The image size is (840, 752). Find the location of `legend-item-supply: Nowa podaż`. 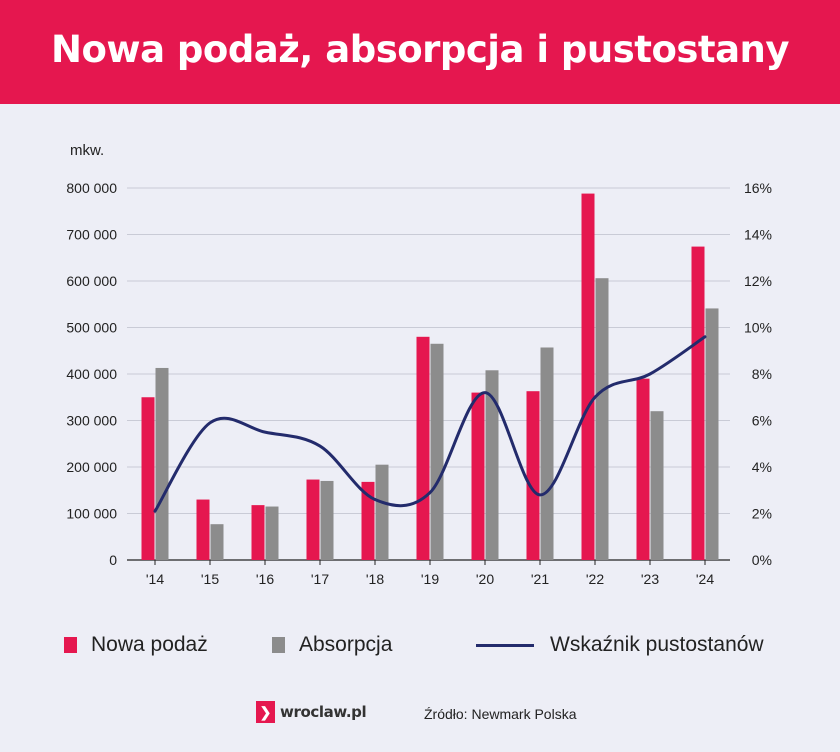

legend-item-supply: Nowa podaż is located at coordinates (136, 645).